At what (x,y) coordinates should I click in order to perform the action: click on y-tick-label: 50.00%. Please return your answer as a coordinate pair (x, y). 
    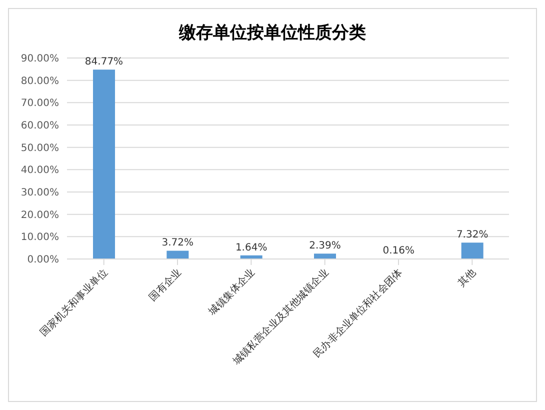
    Looking at the image, I should click on (39, 148).